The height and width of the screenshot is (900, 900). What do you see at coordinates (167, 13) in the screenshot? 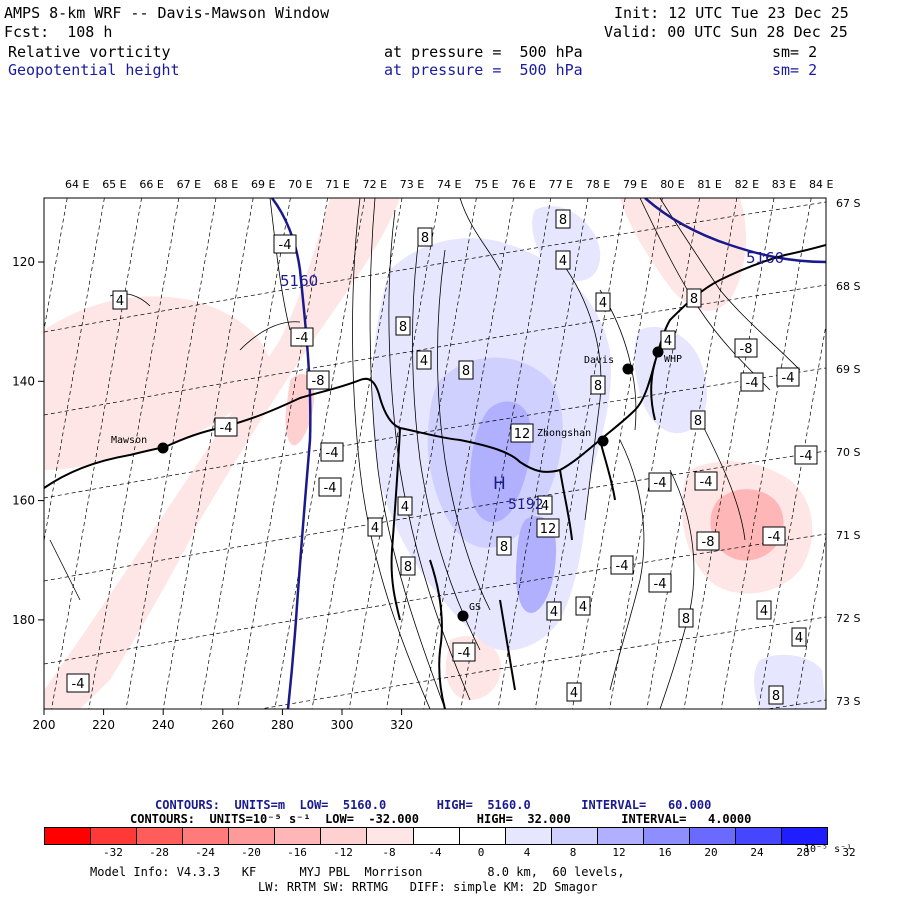
I see `chart-title: AMPS 8-km WRF -- Davis-Mawson Window` at bounding box center [167, 13].